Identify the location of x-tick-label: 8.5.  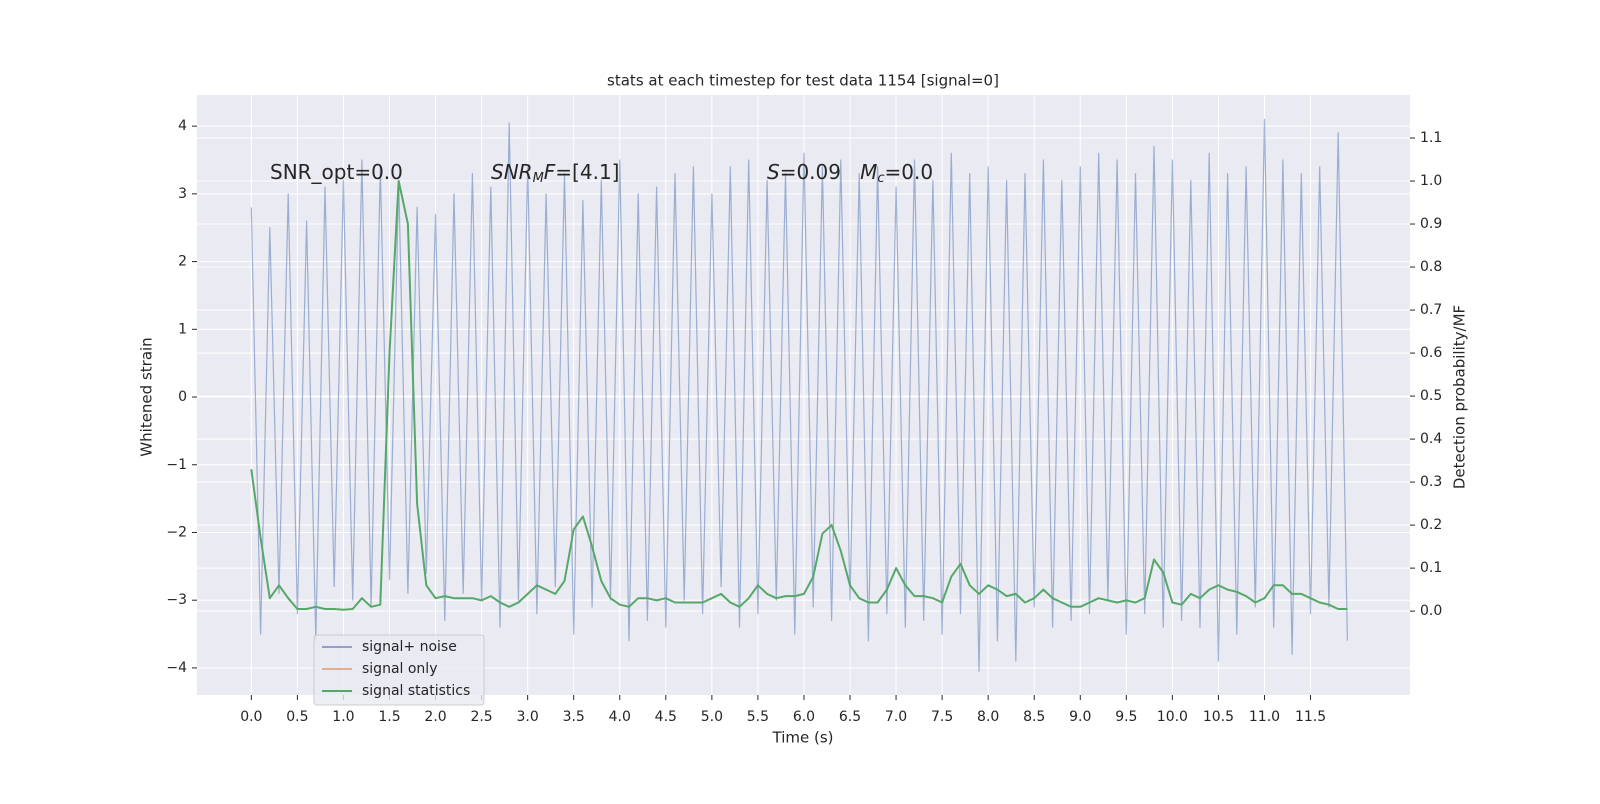
(1034, 717).